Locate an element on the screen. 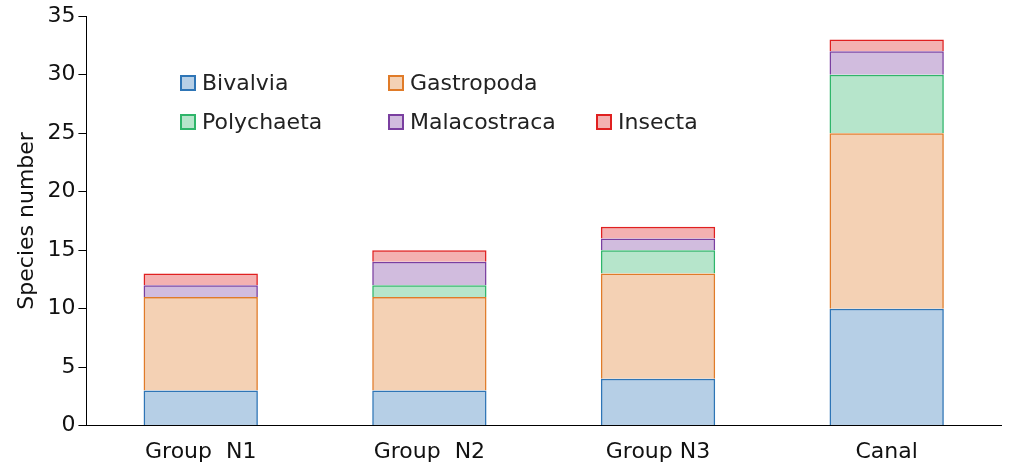 The image size is (1021, 472). legend-label: Polychaeta is located at coordinates (262, 121).